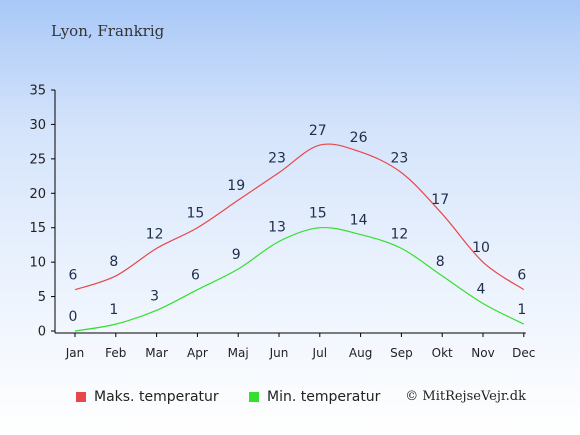  Describe the element at coordinates (482, 353) in the screenshot. I see `x-tick-label: Nov` at that location.